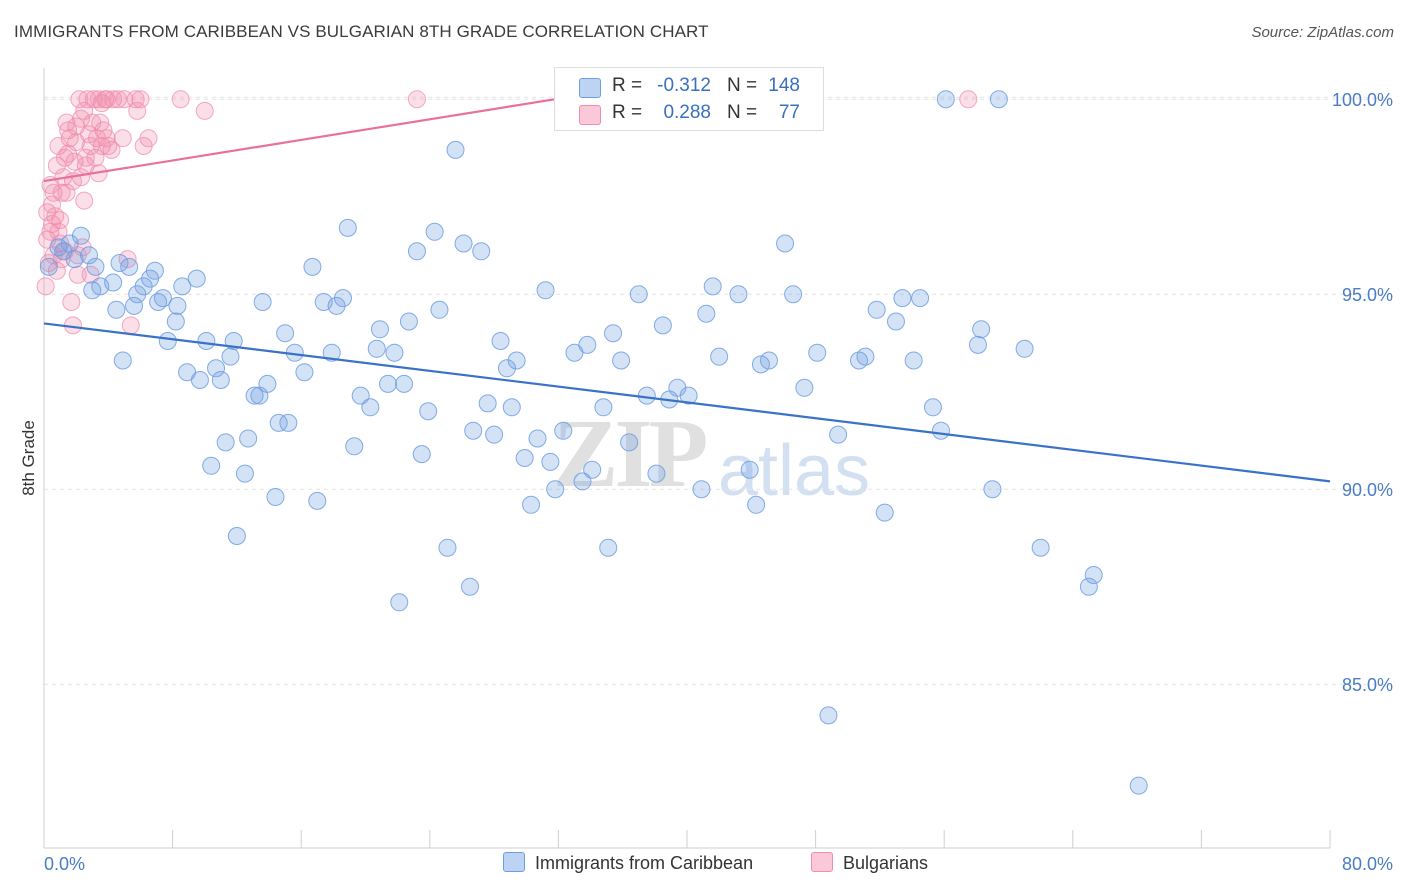 The image size is (1406, 892). Describe the element at coordinates (784, 85) in the screenshot. I see `legend-n-value: 148` at that location.